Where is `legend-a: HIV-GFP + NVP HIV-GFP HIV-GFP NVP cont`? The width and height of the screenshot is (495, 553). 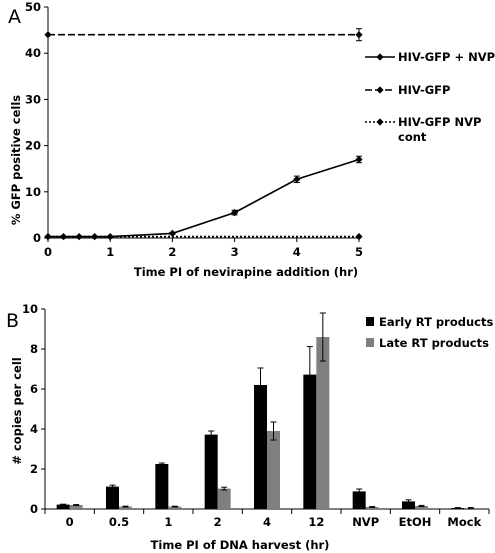 legend-a: HIV-GFP + NVP HIV-GFP HIV-GFP NVP cont is located at coordinates (430, 97).